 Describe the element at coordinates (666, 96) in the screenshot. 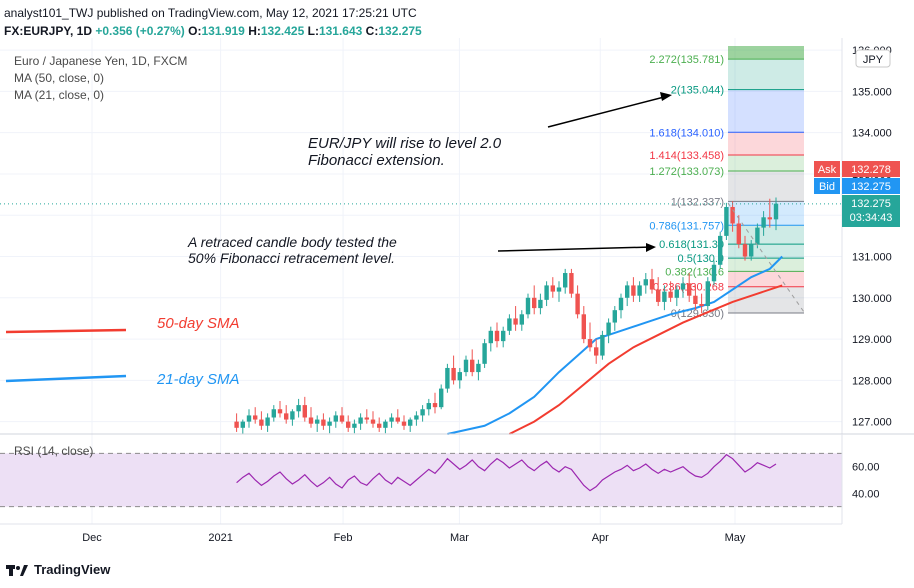

I see `rise-arrowhead` at that location.